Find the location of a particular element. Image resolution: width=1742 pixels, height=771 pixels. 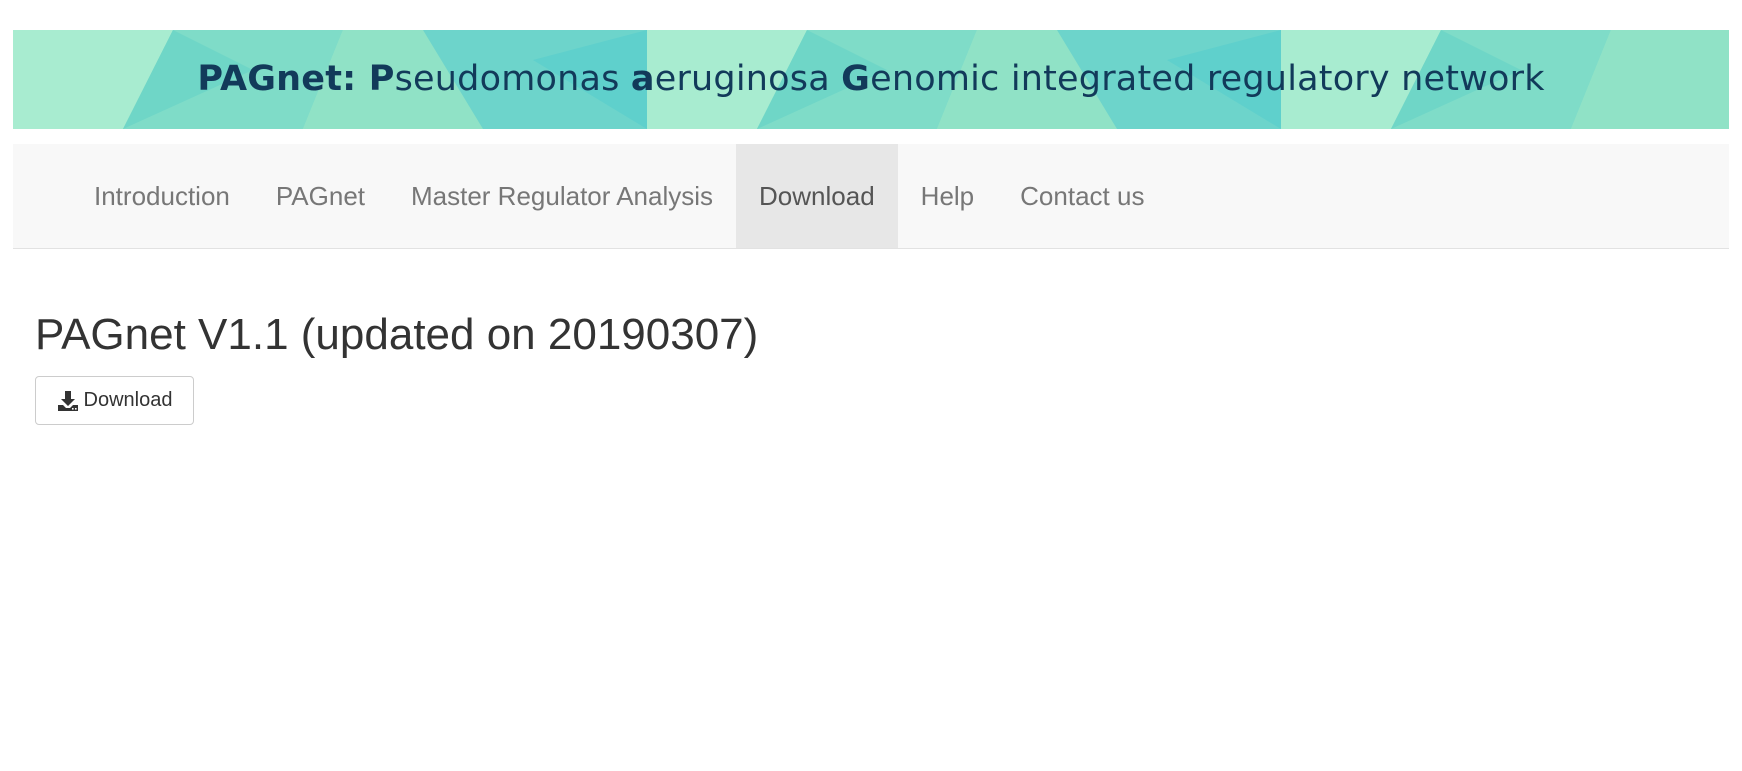

download-button-label: Download is located at coordinates (128, 400).